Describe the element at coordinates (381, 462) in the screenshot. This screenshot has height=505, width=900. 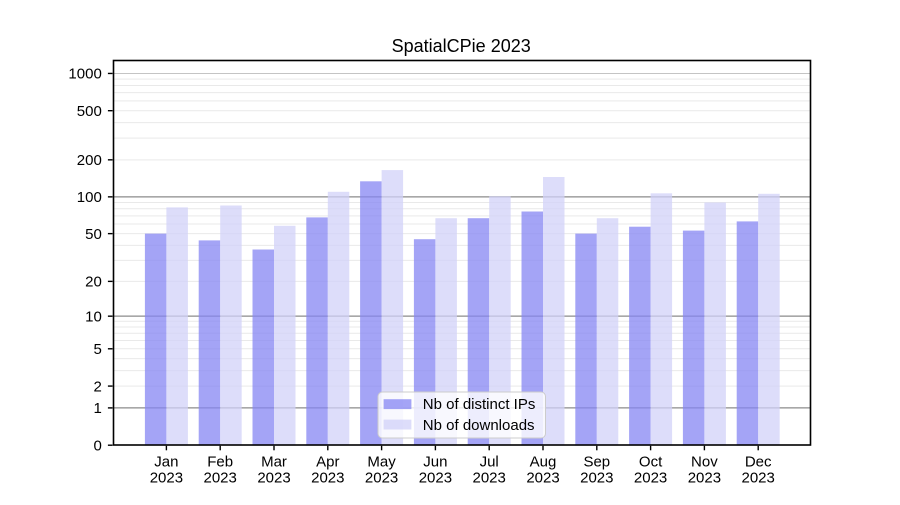
I see `svg-text: May` at that location.